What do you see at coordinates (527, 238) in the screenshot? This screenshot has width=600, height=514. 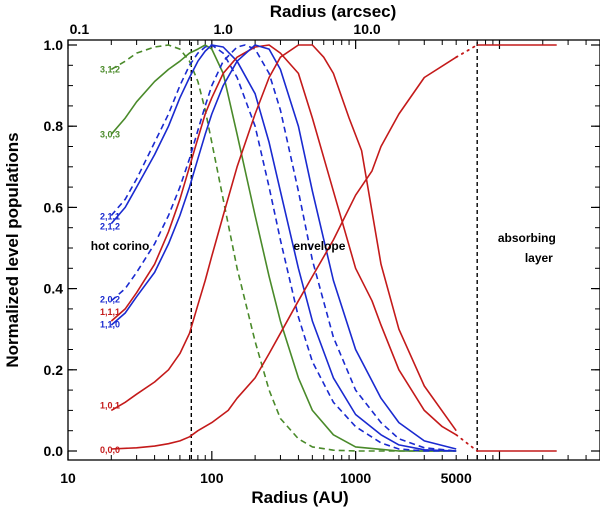 I see `region-label-absorbing-layer: absorbing` at bounding box center [527, 238].